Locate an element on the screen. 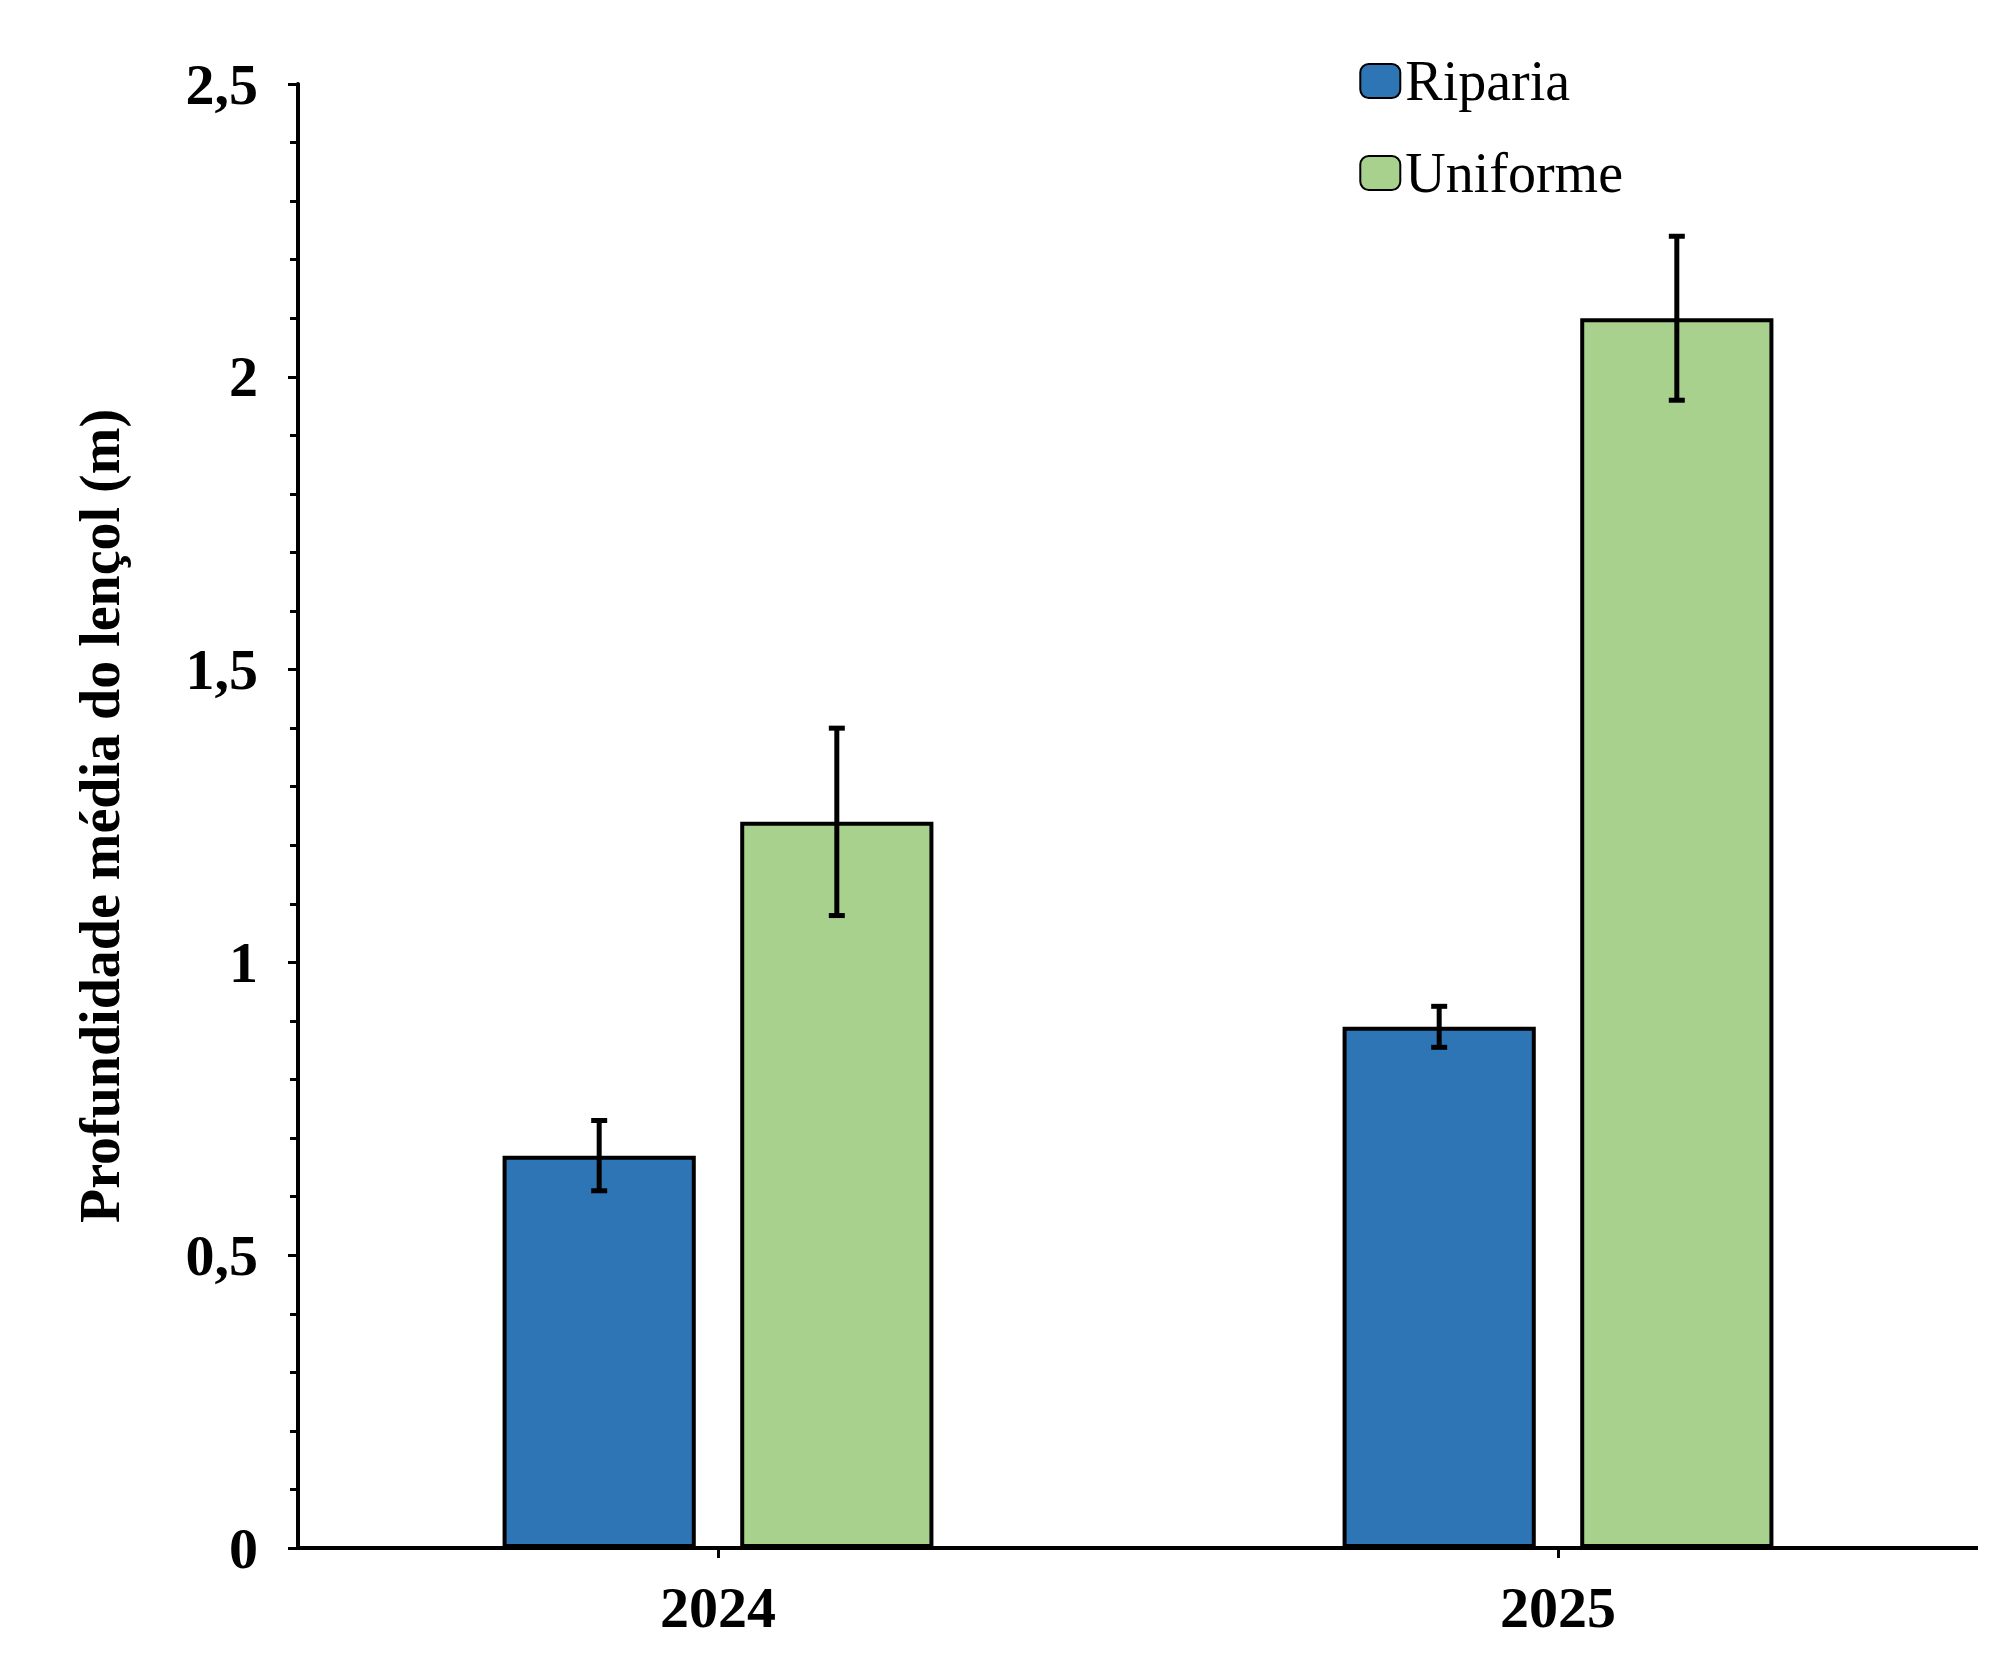  x-tick-label: 2025 is located at coordinates (1558, 1607).